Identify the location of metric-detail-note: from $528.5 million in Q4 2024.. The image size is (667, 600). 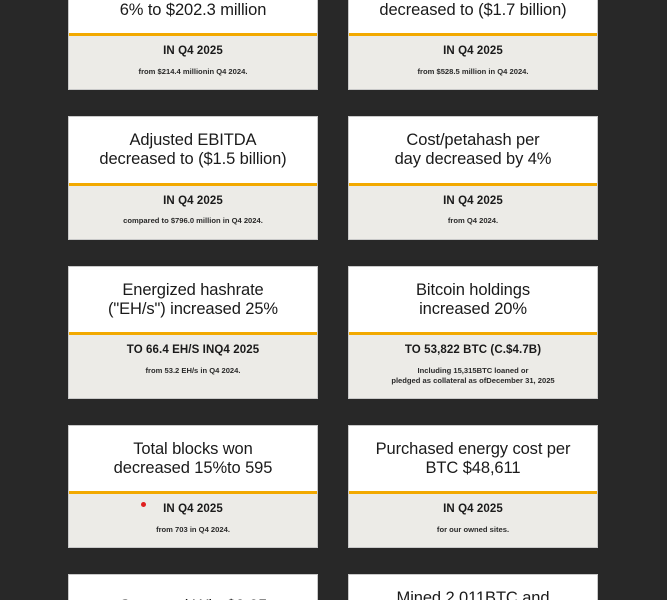
(473, 72).